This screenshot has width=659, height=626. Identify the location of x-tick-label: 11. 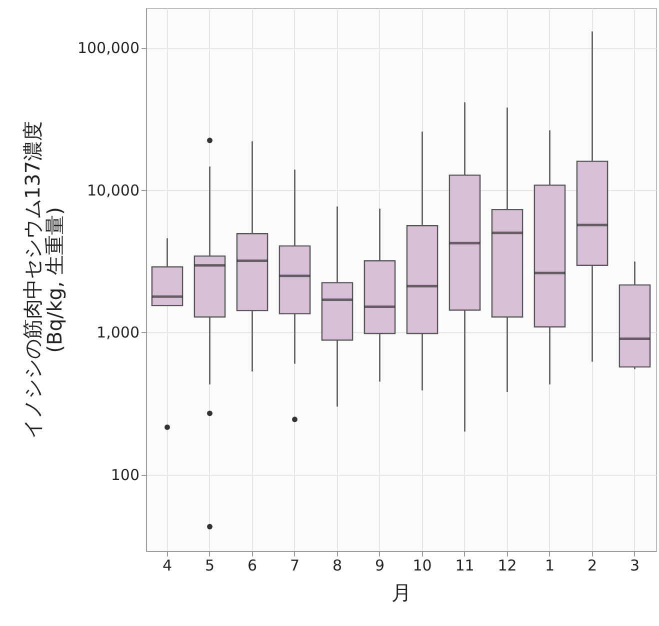
(464, 565).